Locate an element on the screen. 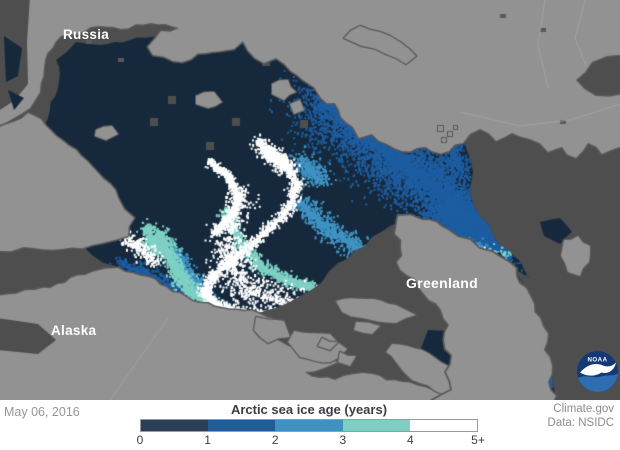  map-label-alaska: Alaska is located at coordinates (74, 330).